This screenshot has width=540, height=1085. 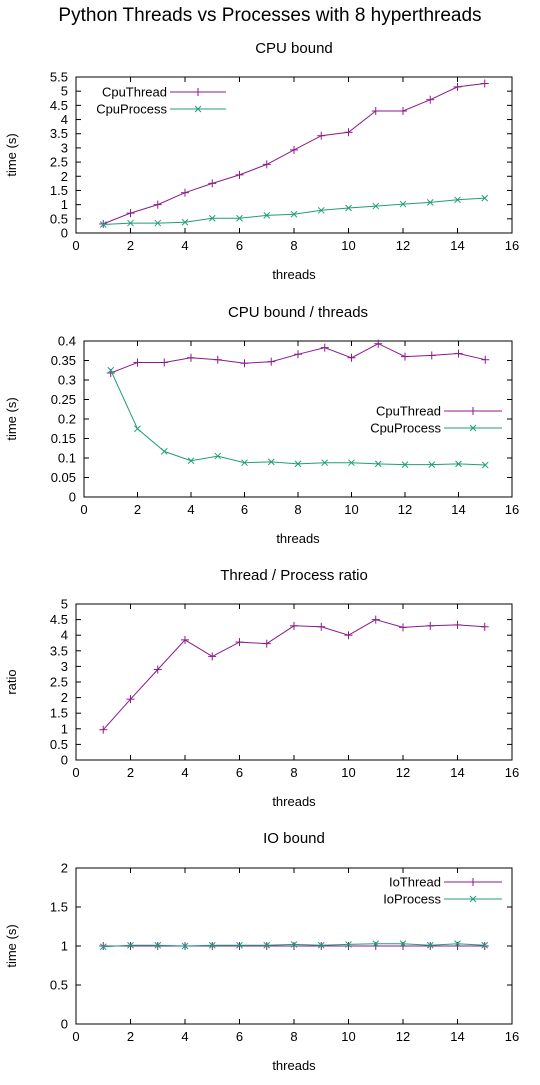 I want to click on series-line, so click(x=293, y=675).